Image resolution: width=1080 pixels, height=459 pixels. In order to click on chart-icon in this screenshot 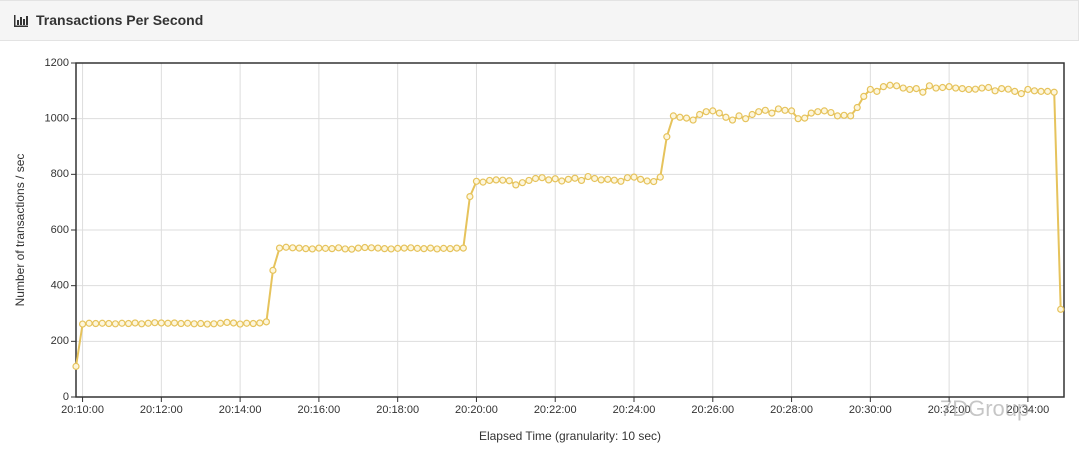, I will do `click(21, 21)`.